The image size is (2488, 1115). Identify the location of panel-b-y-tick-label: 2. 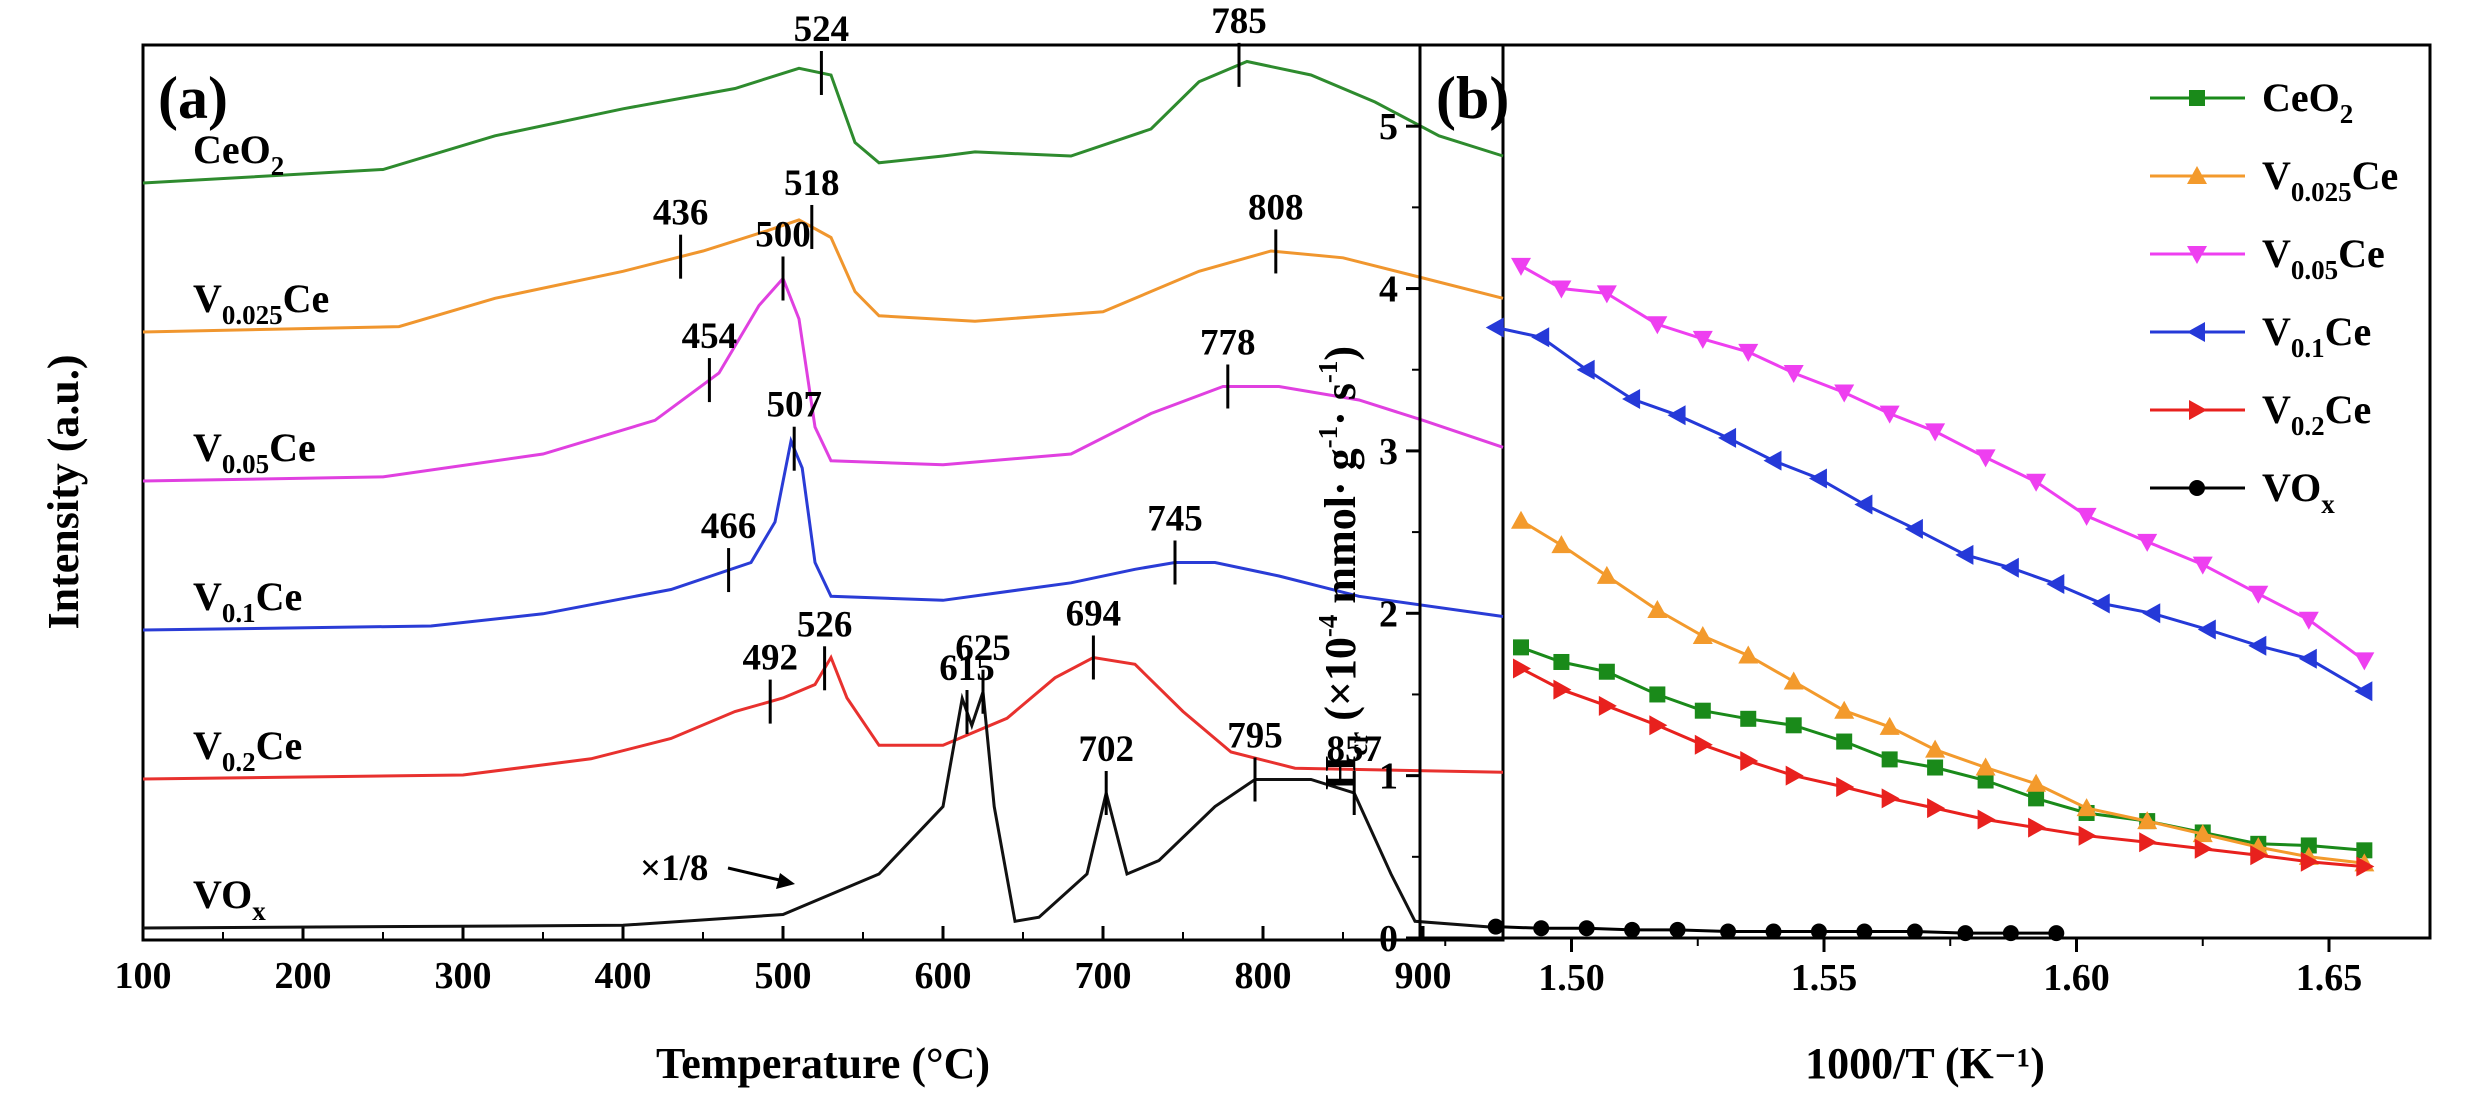
(1388, 614).